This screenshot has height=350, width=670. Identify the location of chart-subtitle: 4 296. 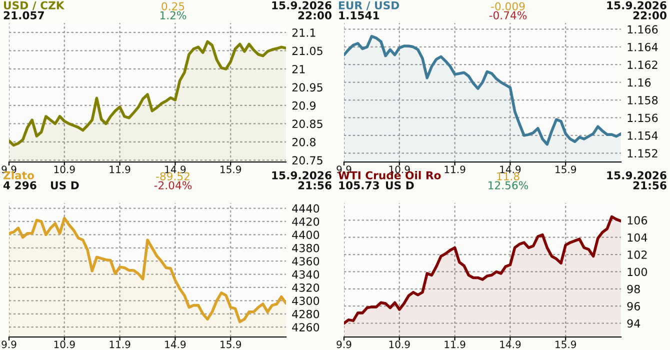
(19, 185).